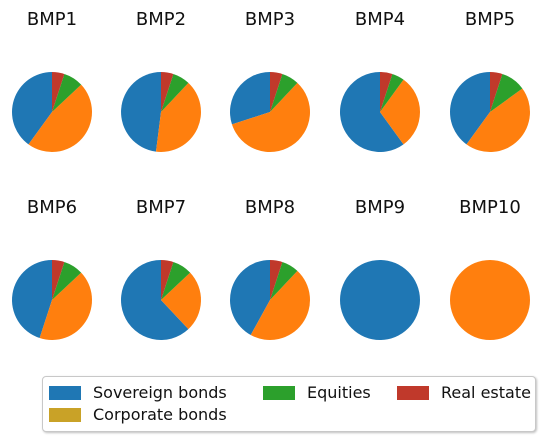 The height and width of the screenshot is (441, 550). I want to click on legend-label-real-estate: Real estate, so click(486, 392).